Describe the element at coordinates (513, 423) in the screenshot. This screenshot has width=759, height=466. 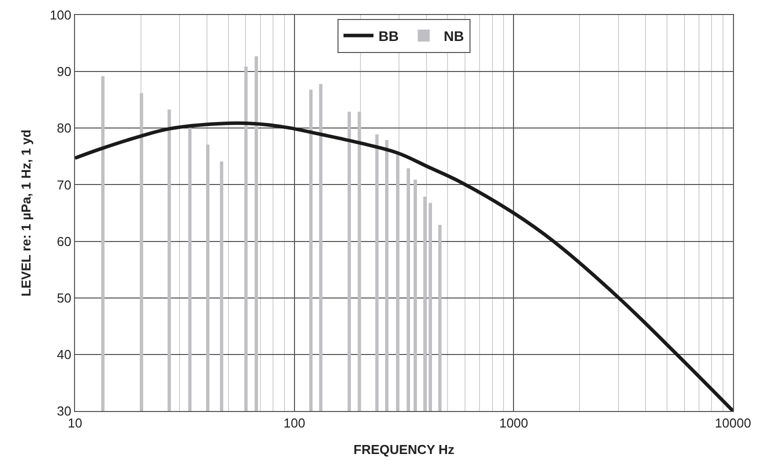
I see `x-tick-label: 1000` at that location.